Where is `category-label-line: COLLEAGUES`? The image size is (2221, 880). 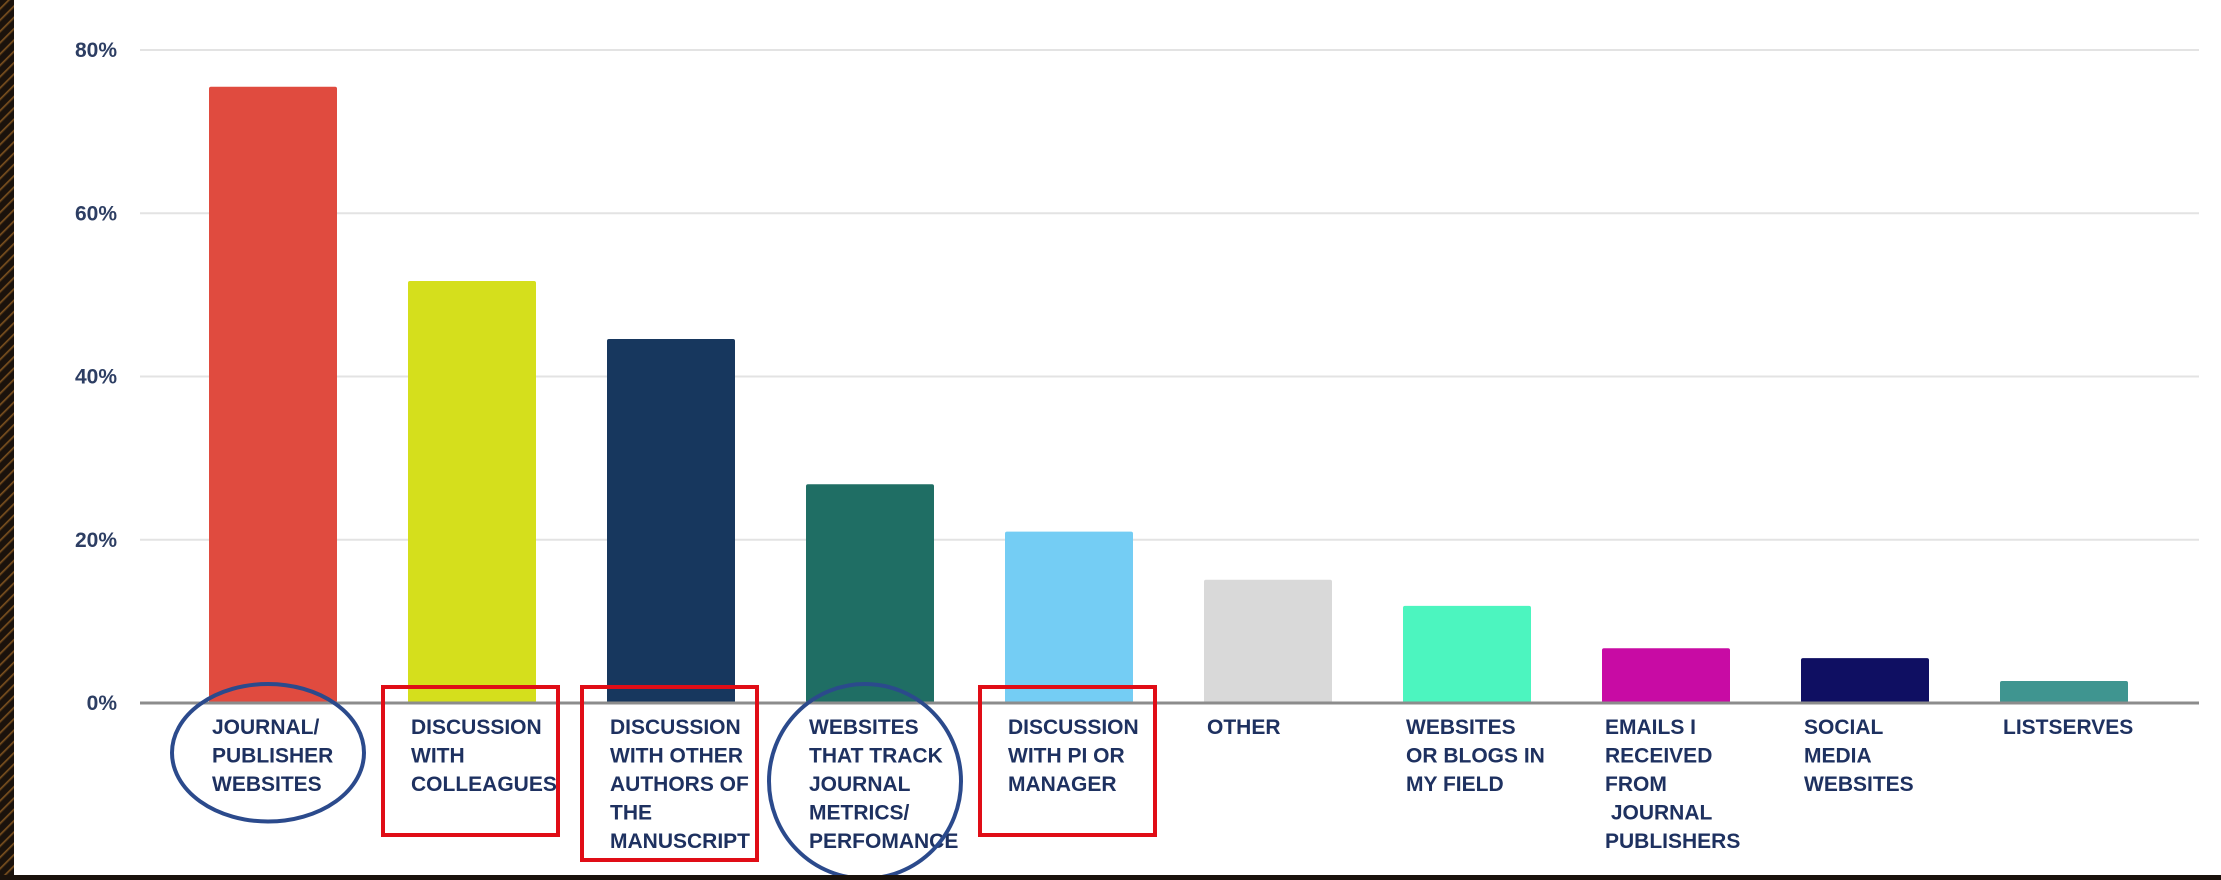 category-label-line: COLLEAGUES is located at coordinates (484, 784).